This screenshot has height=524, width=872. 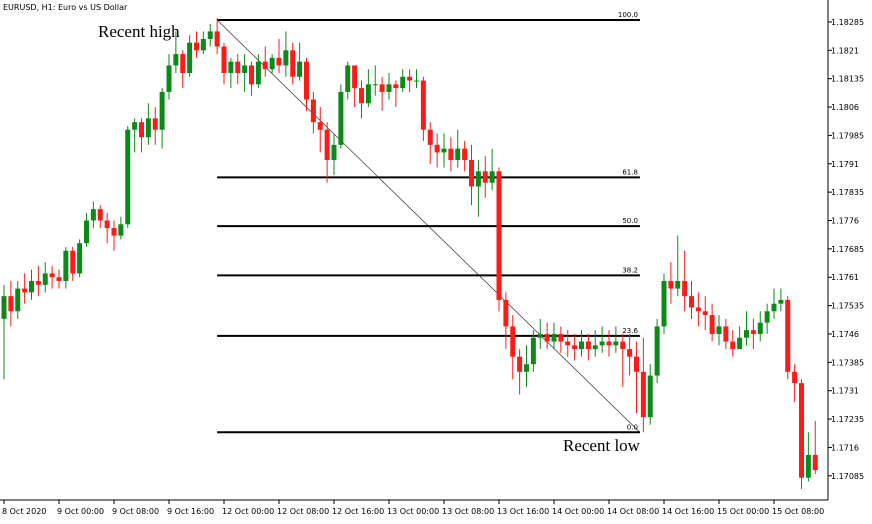 I want to click on y-tick-label: 1.1716, so click(x=845, y=447).